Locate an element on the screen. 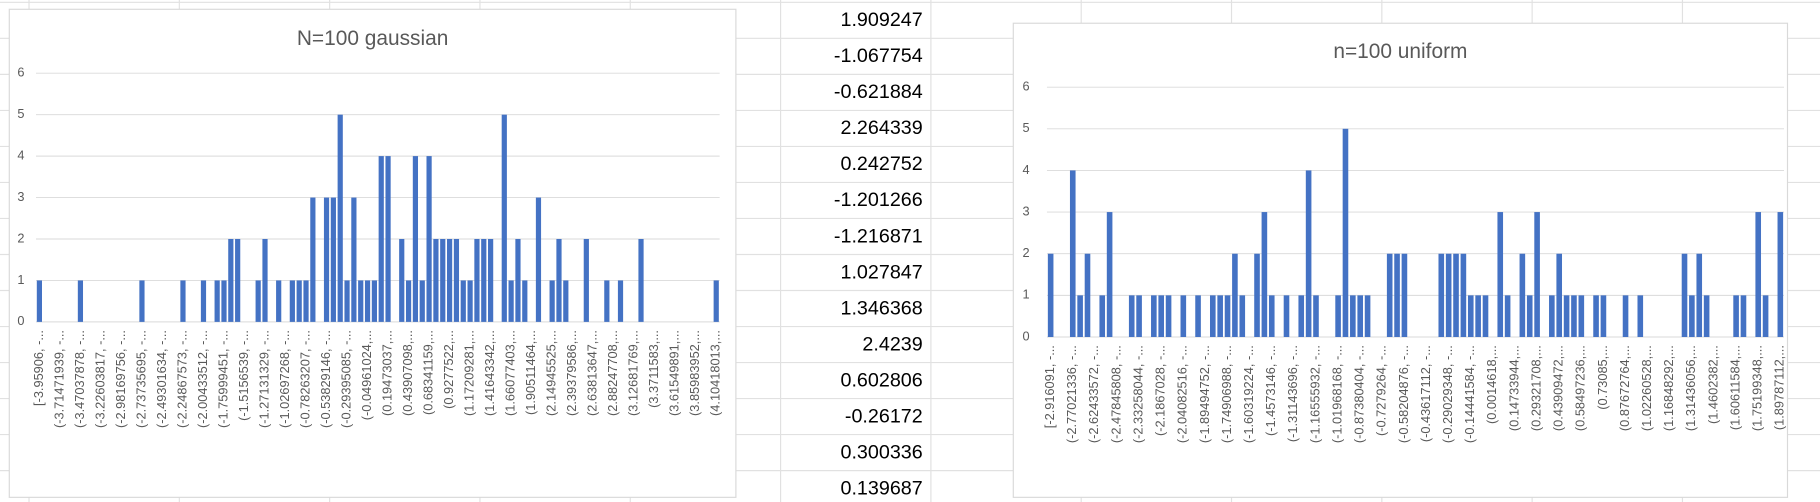 This screenshot has width=1820, height=502. cell-value: -0.621884 is located at coordinates (878, 92).